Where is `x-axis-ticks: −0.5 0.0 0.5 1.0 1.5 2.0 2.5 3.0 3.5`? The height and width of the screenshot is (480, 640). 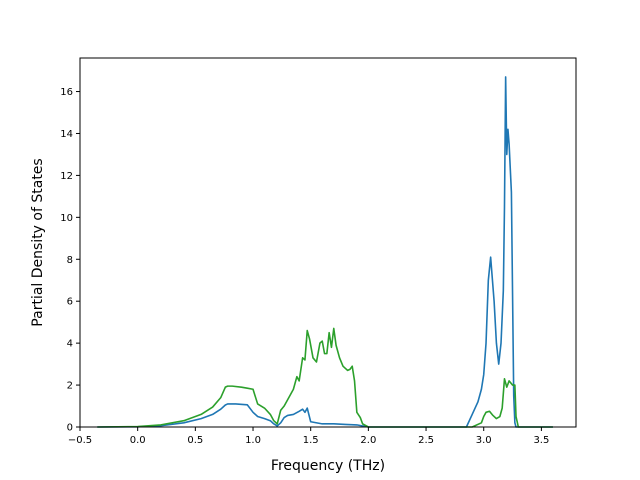
x-axis-ticks: −0.5 0.0 0.5 1.0 1.5 2.0 2.5 3.0 3.5 is located at coordinates (308, 436).